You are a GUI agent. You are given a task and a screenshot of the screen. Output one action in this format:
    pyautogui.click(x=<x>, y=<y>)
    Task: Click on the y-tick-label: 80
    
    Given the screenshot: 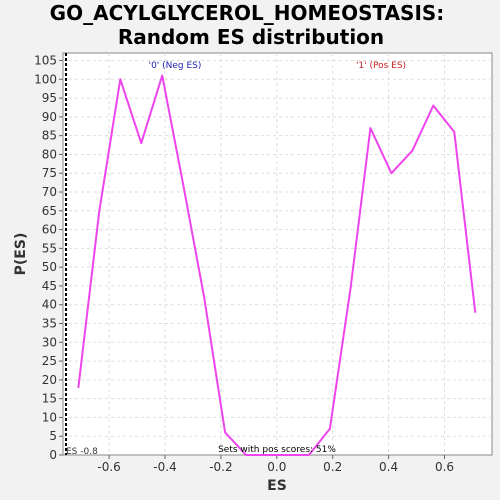 What is the action you would take?
    pyautogui.click(x=49, y=154)
    